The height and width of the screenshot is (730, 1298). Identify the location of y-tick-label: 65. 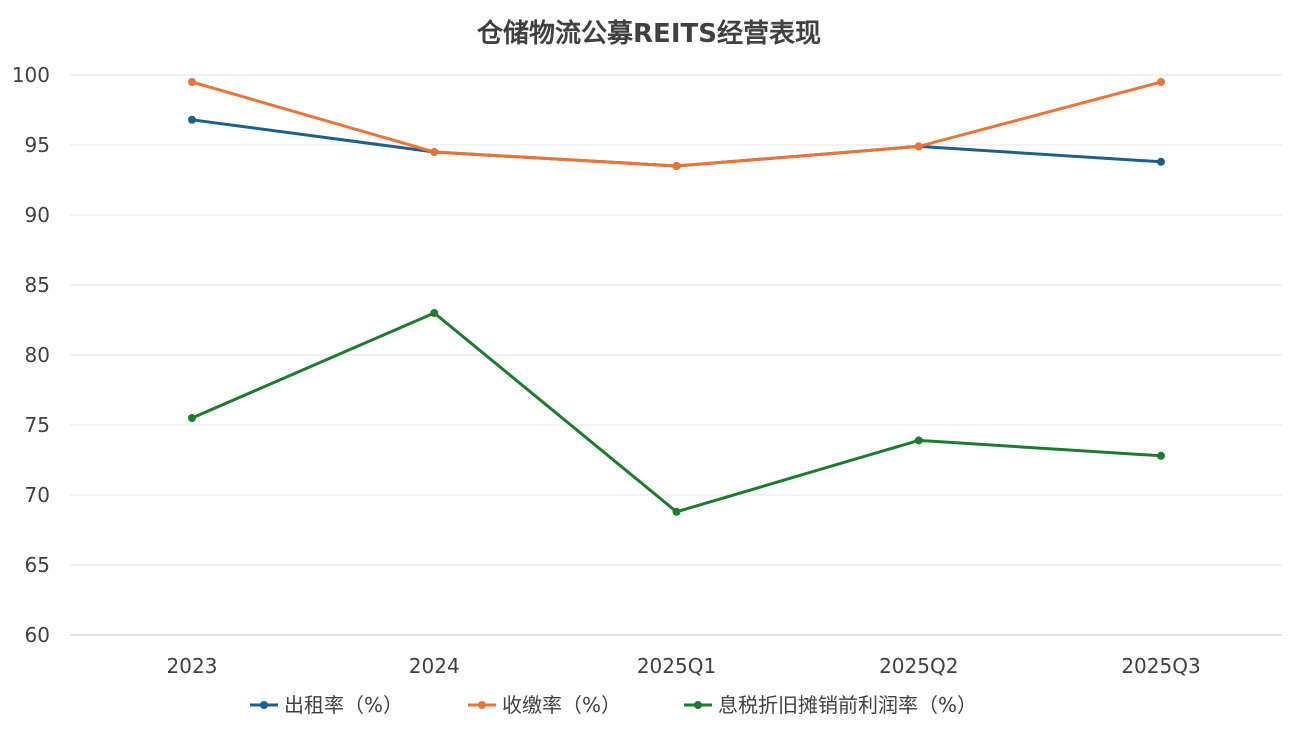
(37, 565).